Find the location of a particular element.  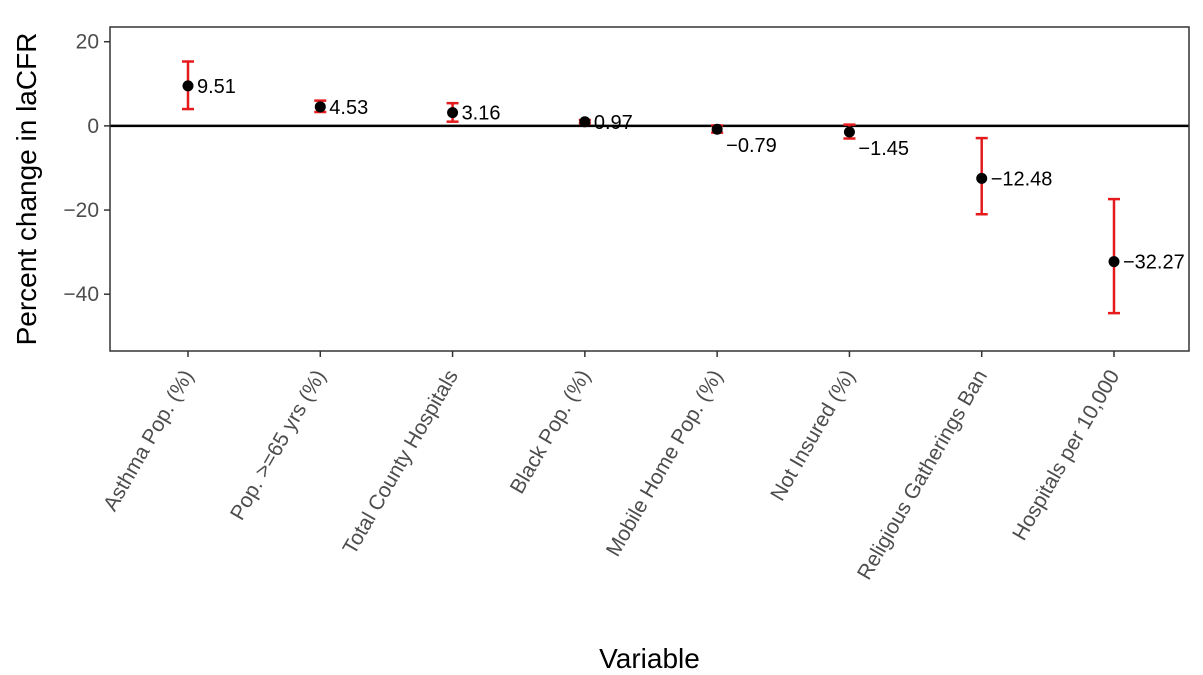

y-axis-title: Percent change in laCFR is located at coordinates (26, 189).